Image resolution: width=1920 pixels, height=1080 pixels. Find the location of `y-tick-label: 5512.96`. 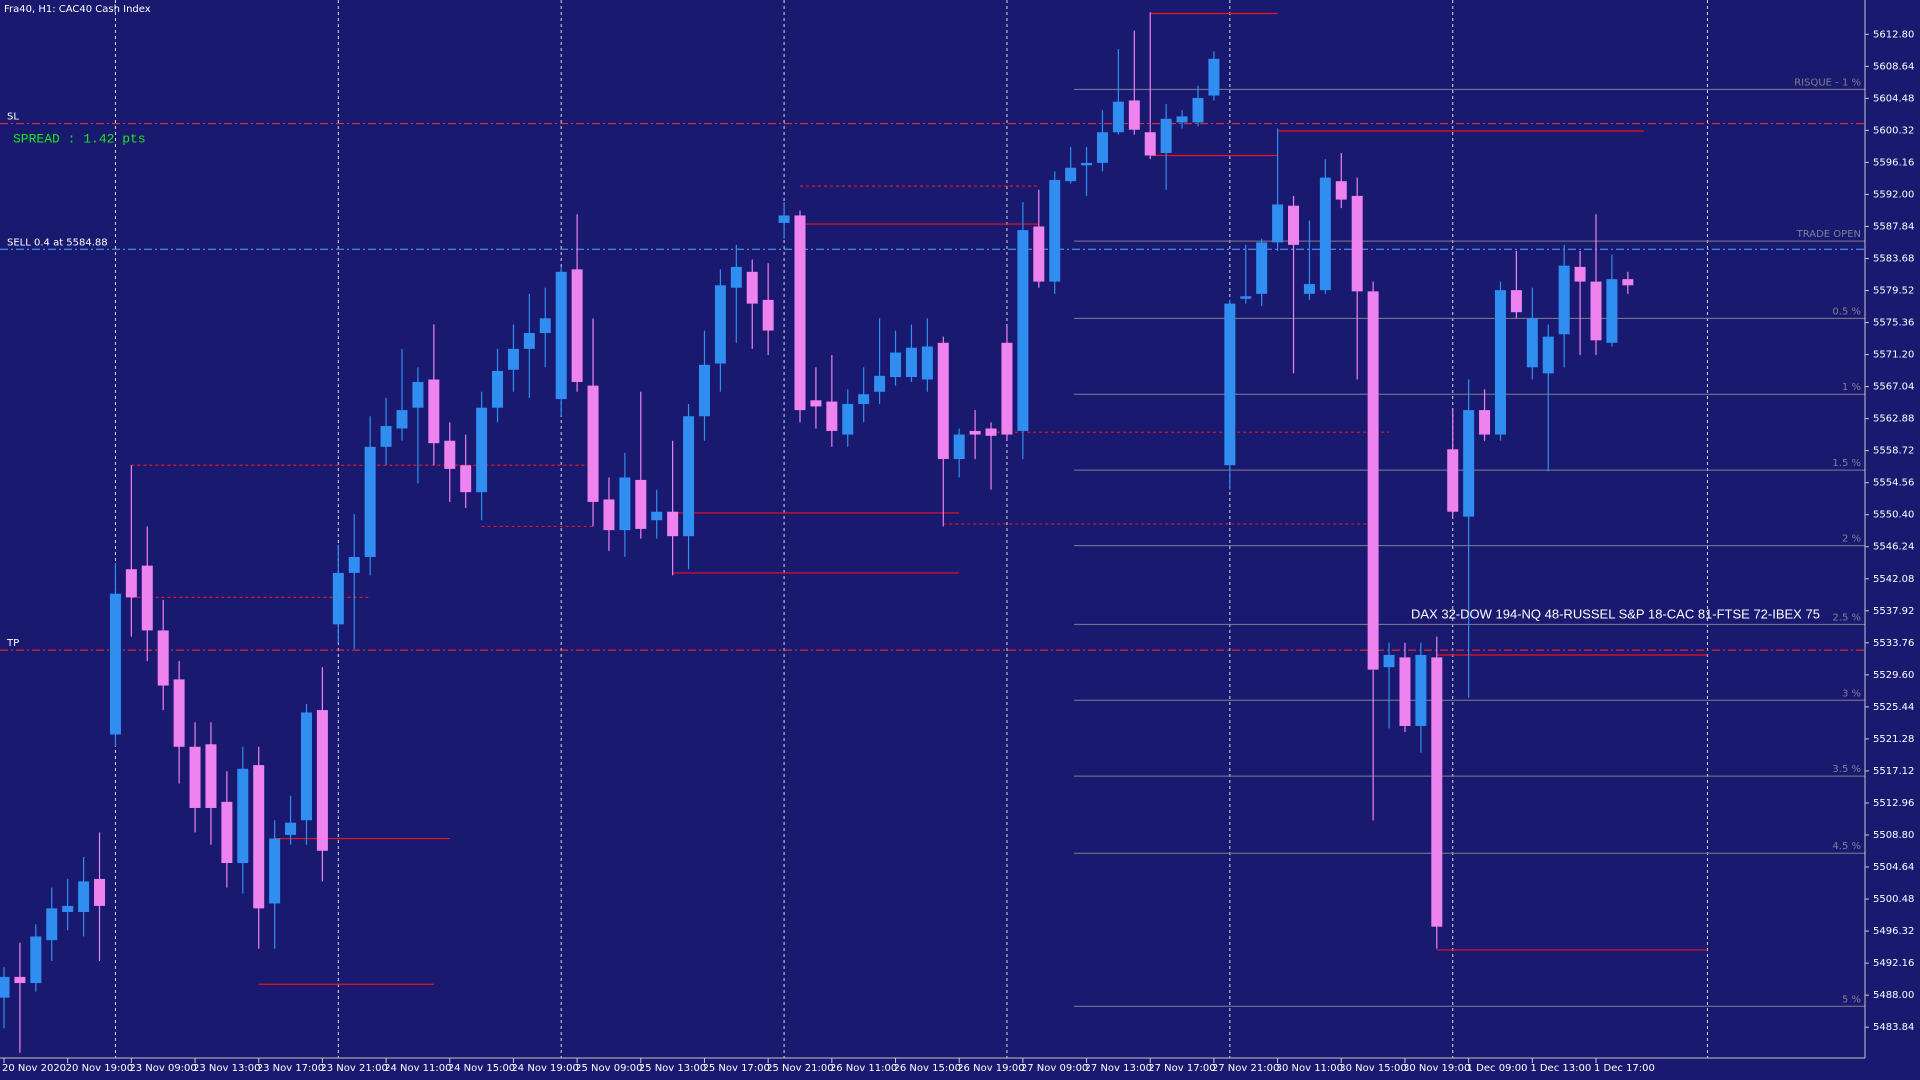

y-tick-label: 5512.96 is located at coordinates (1893, 803).